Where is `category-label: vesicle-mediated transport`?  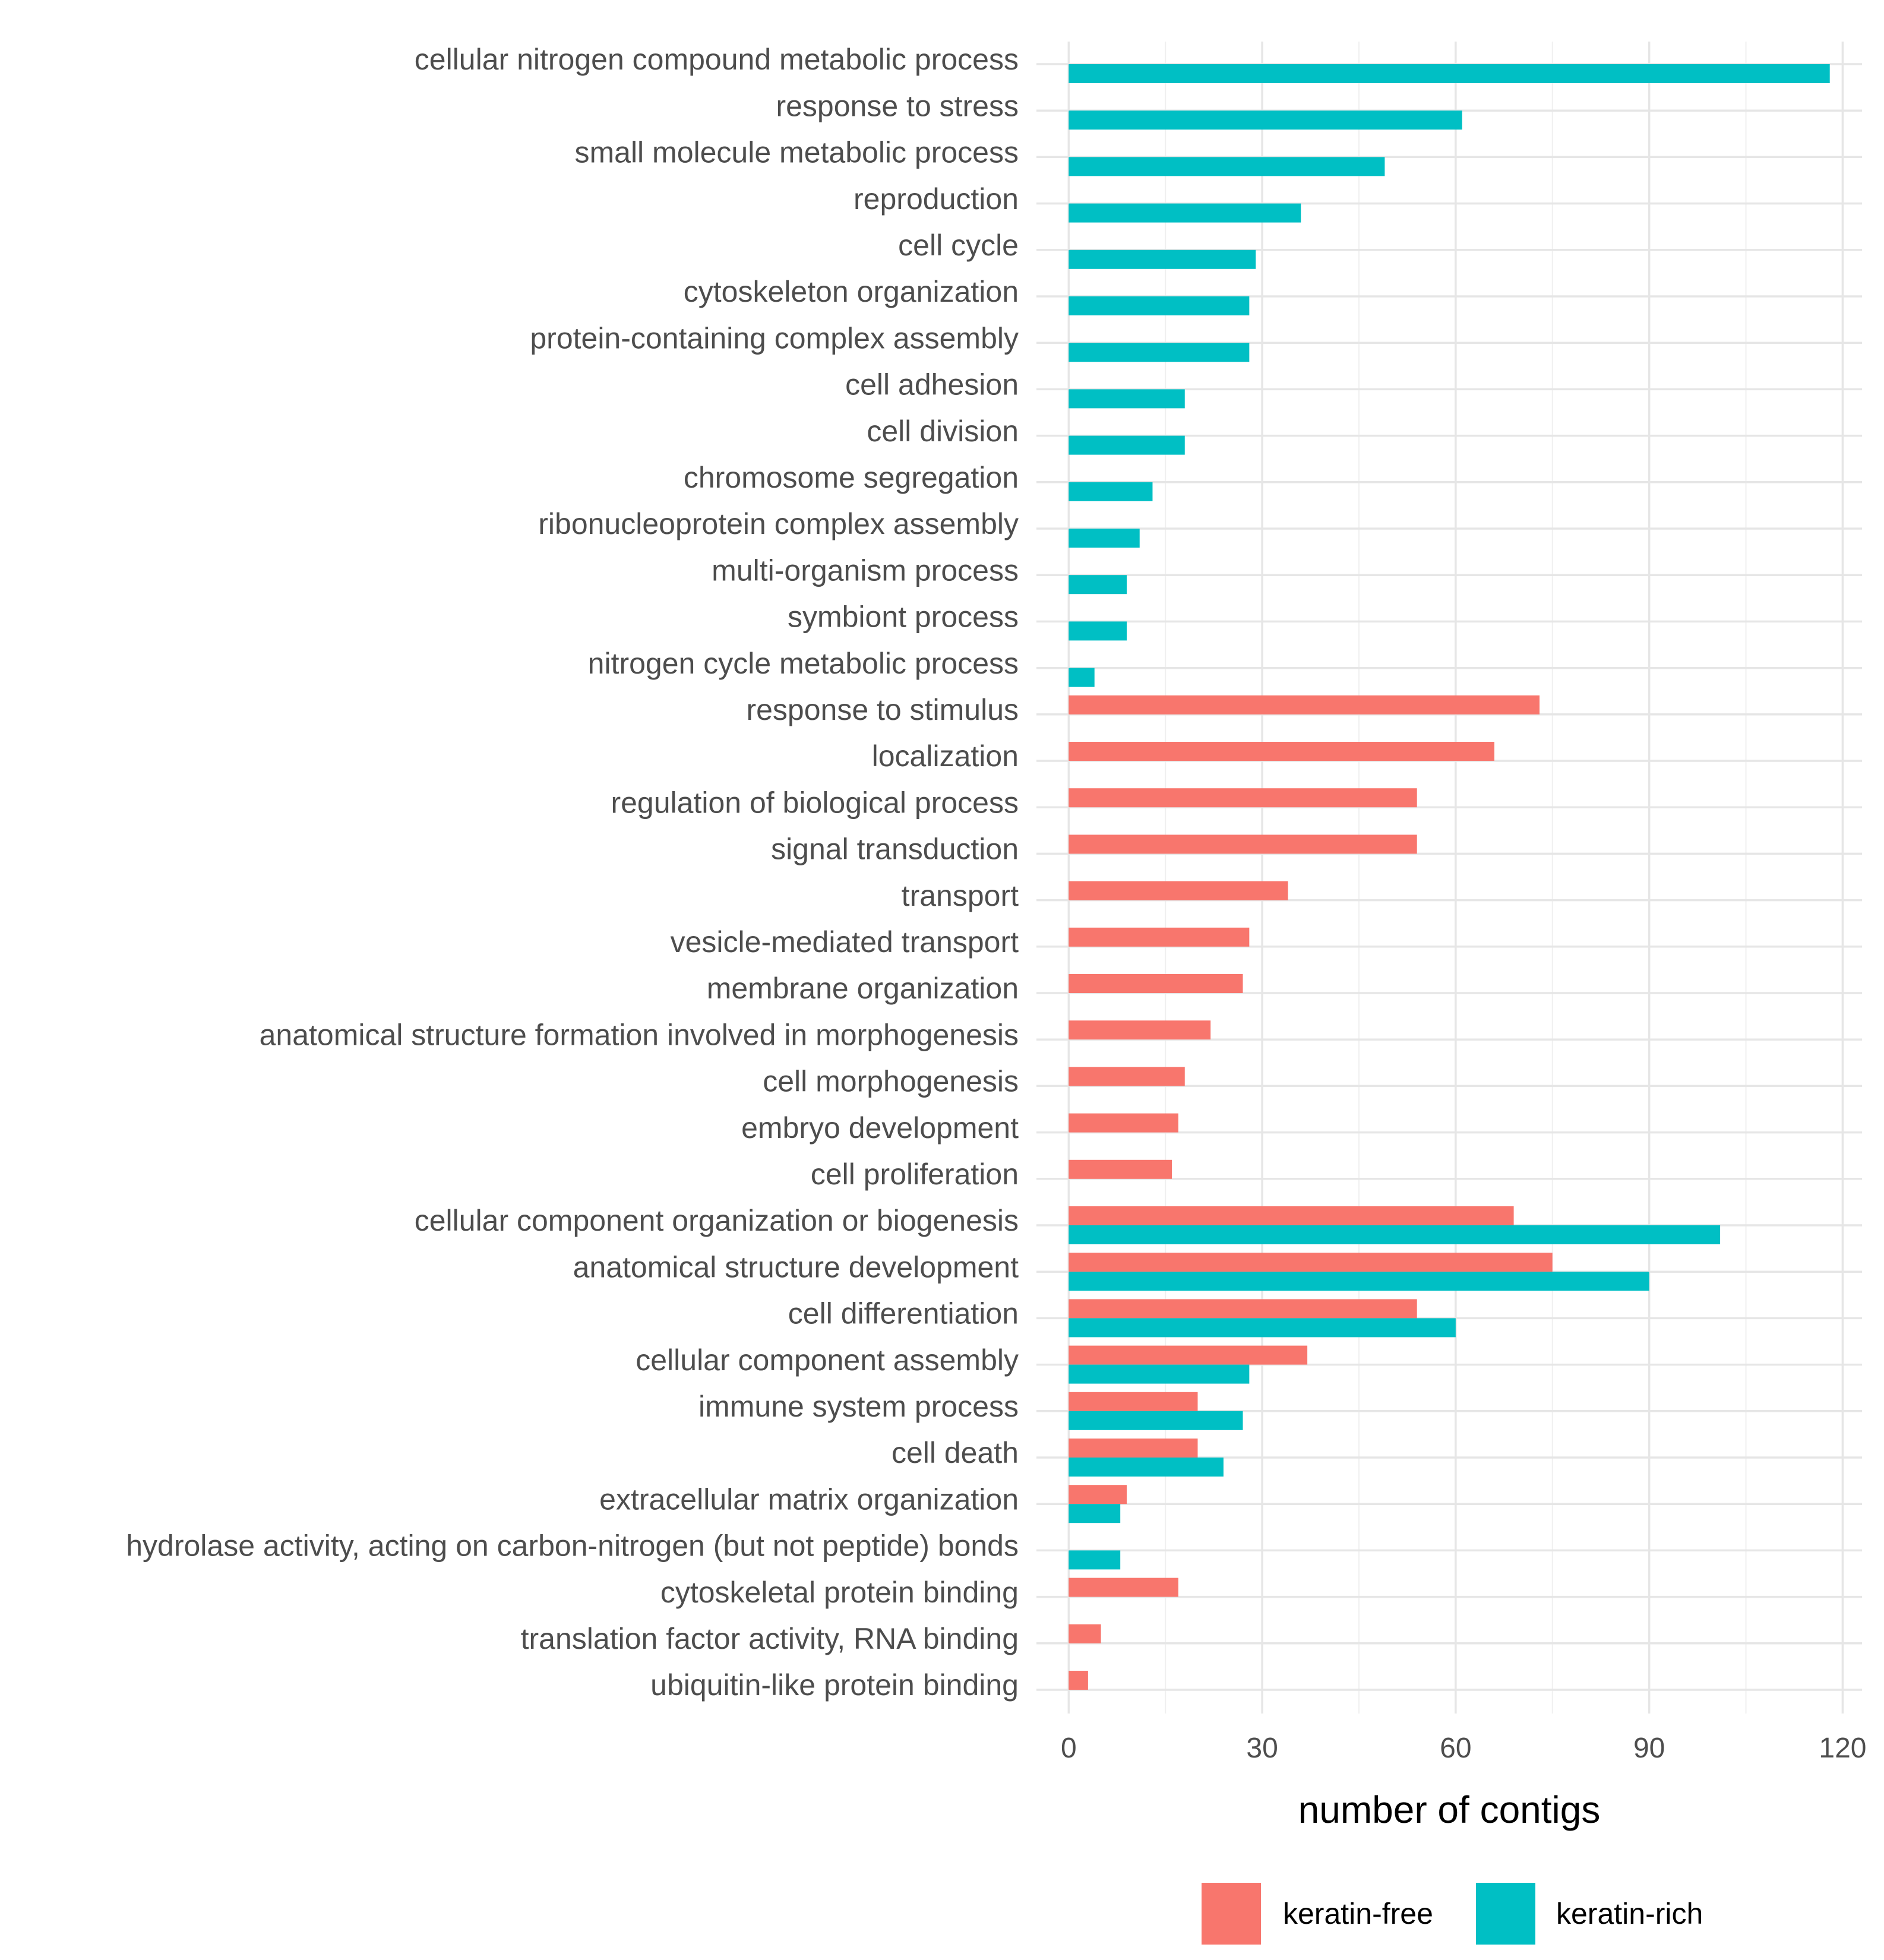
category-label: vesicle-mediated transport is located at coordinates (845, 942).